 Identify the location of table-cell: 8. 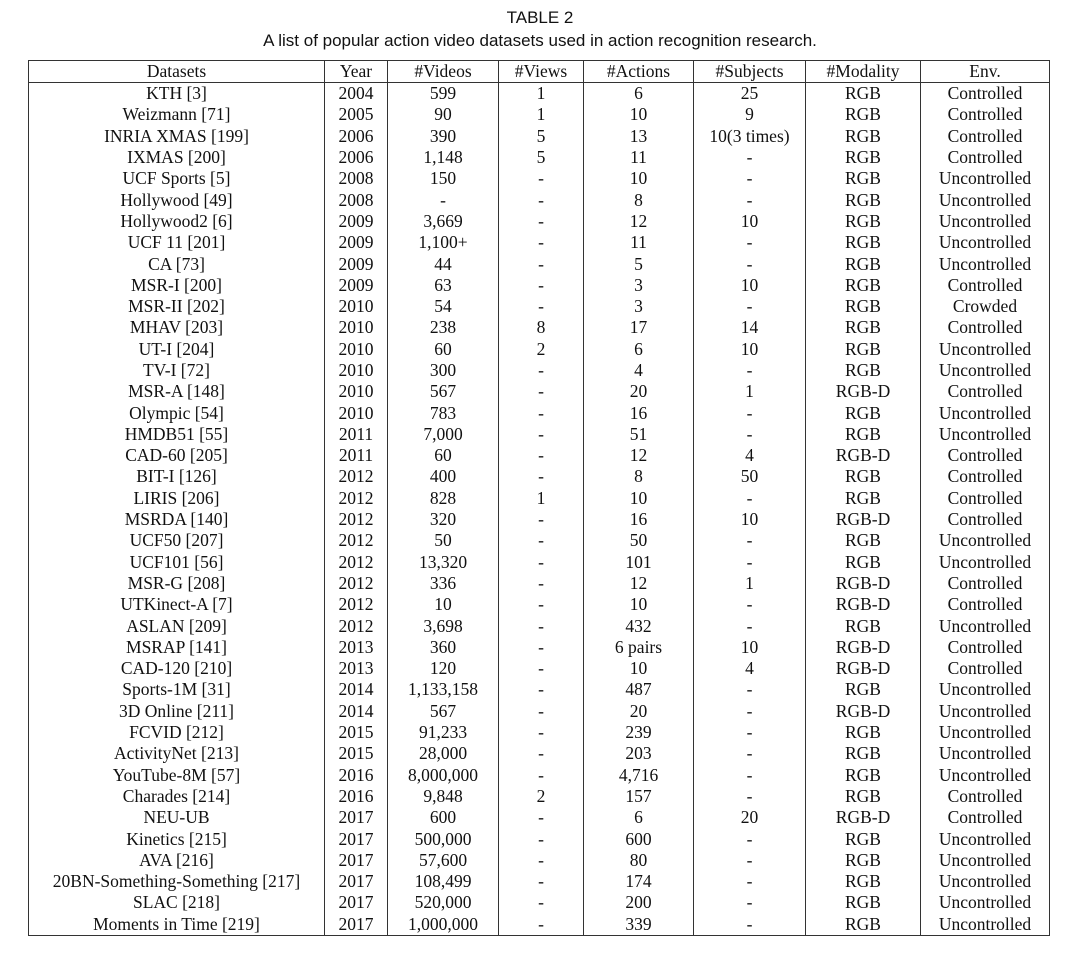
(638, 200).